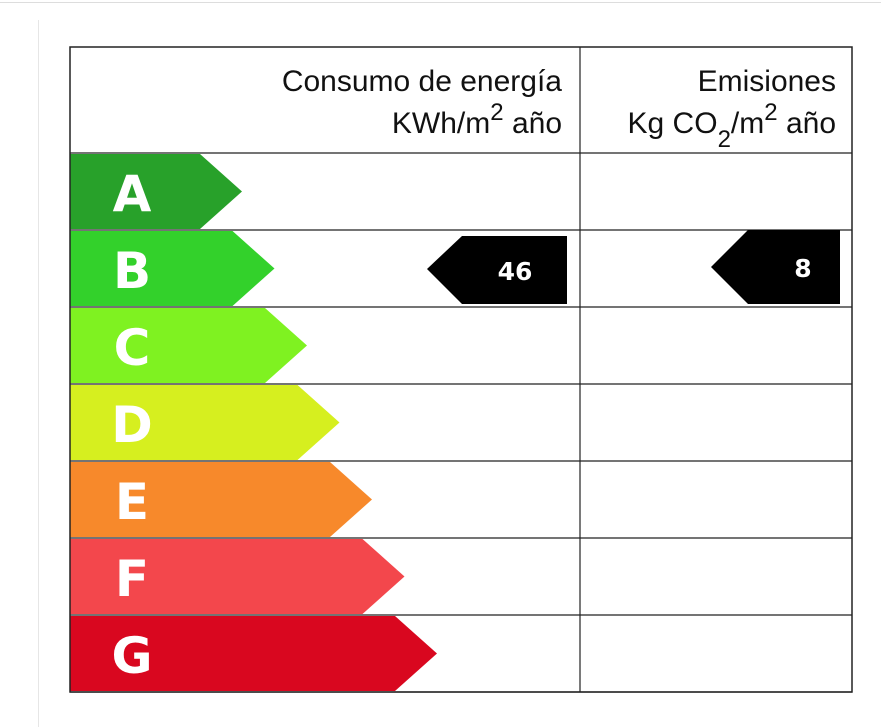  Describe the element at coordinates (497, 270) in the screenshot. I see `consumption-indicator` at that location.